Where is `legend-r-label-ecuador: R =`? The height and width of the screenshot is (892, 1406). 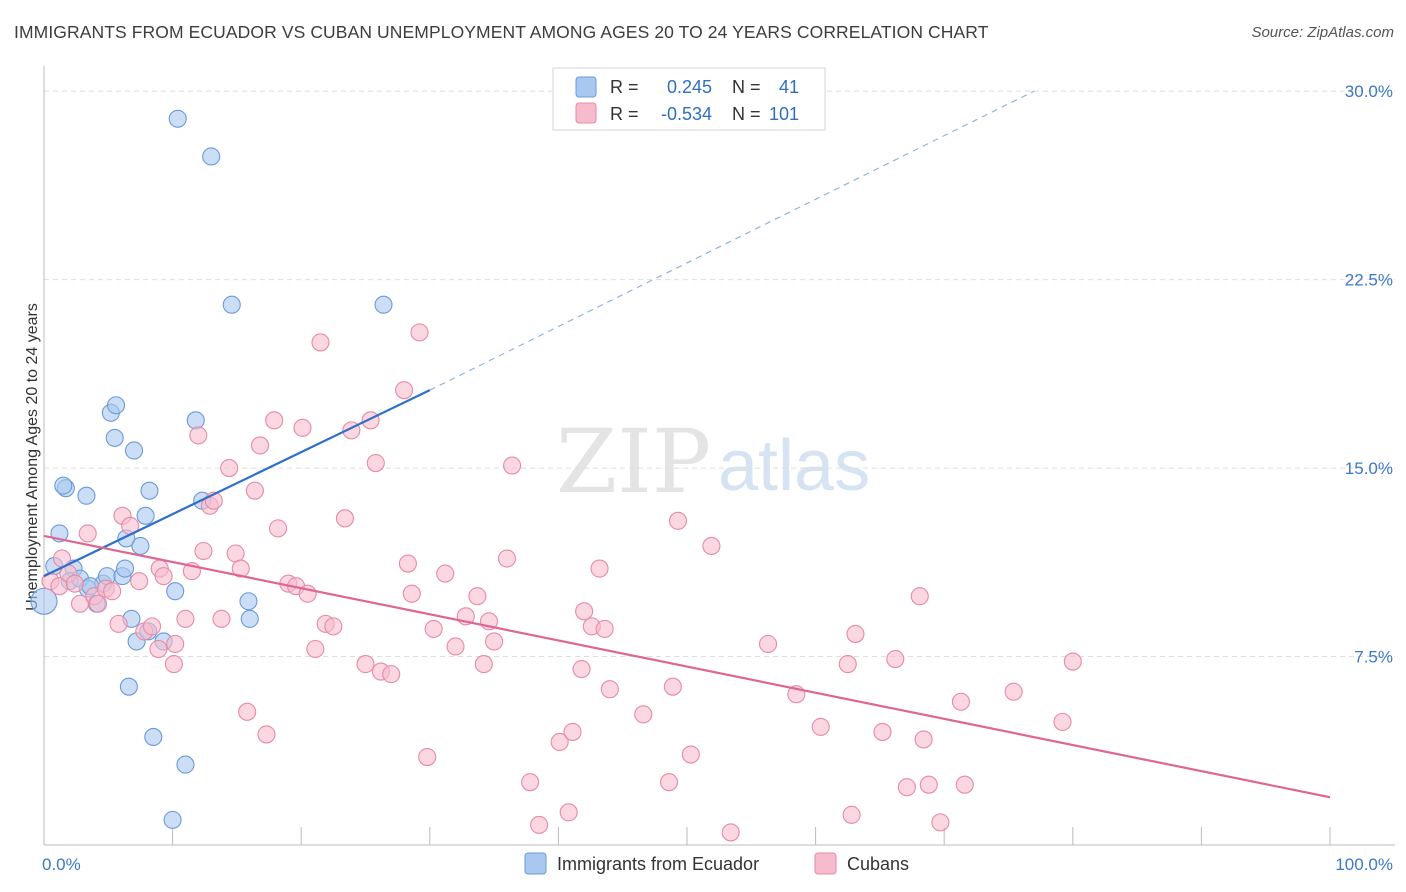 legend-r-label-ecuador: R = is located at coordinates (624, 87).